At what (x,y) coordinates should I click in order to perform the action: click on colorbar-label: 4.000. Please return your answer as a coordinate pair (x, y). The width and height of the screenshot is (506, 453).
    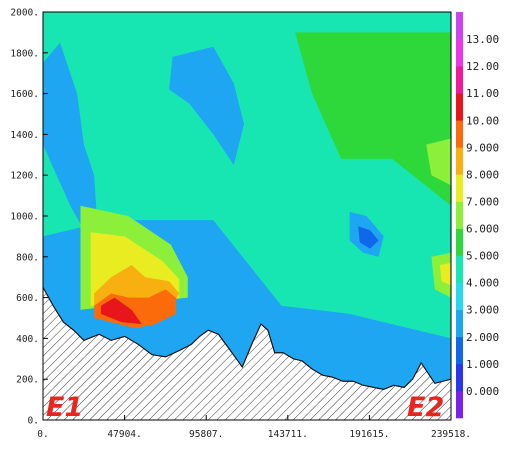
    Looking at the image, I should click on (482, 283).